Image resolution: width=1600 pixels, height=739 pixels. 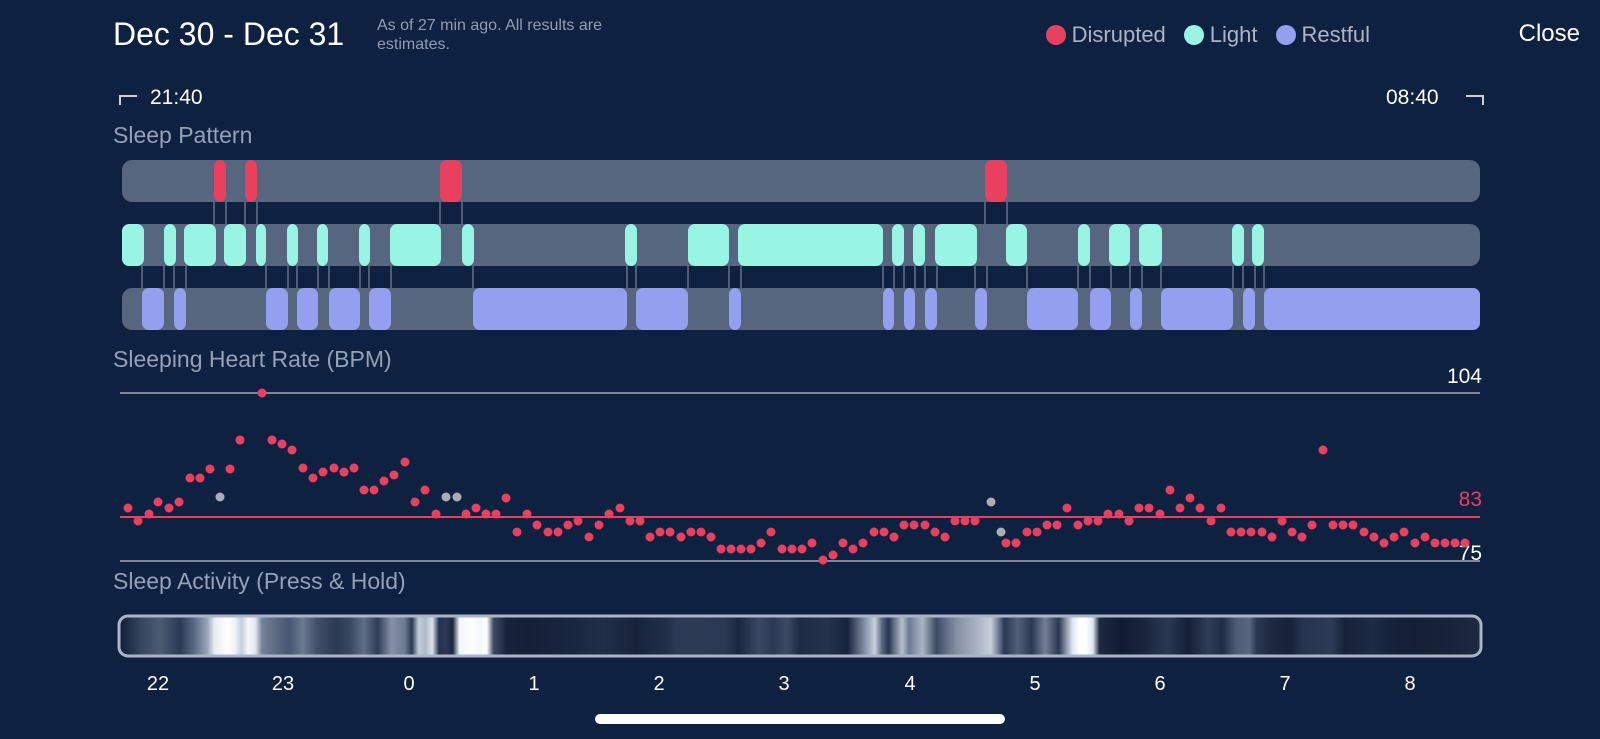 I want to click on home-indicator, so click(x=800, y=719).